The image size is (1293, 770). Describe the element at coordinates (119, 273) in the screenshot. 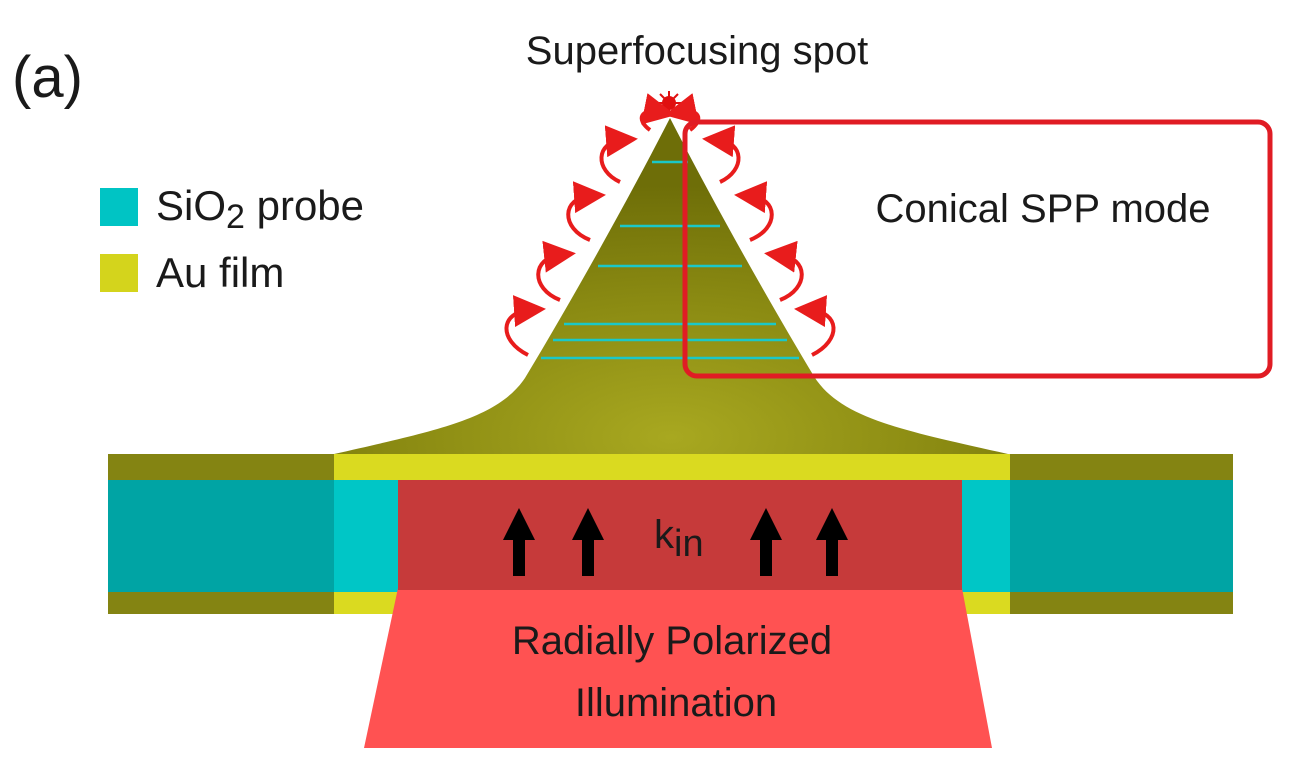

I see `legend-swatch-au` at that location.